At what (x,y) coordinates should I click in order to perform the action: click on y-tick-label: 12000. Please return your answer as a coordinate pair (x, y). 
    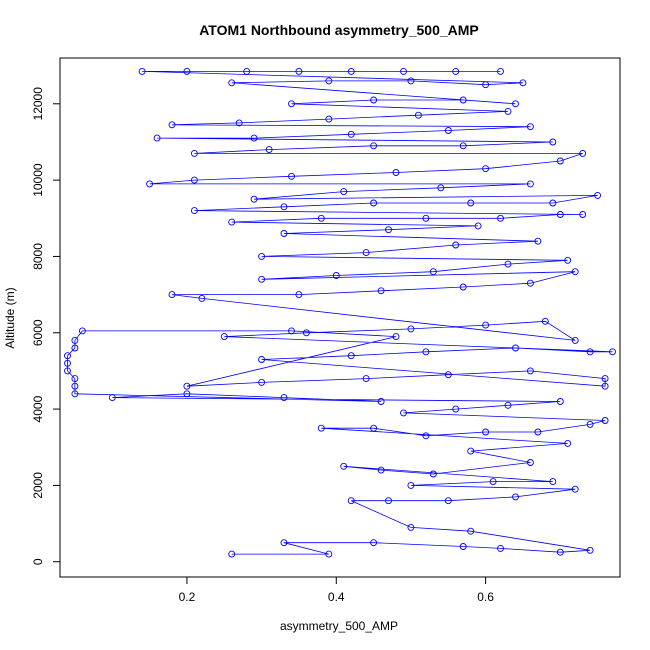
    Looking at the image, I should click on (38, 104).